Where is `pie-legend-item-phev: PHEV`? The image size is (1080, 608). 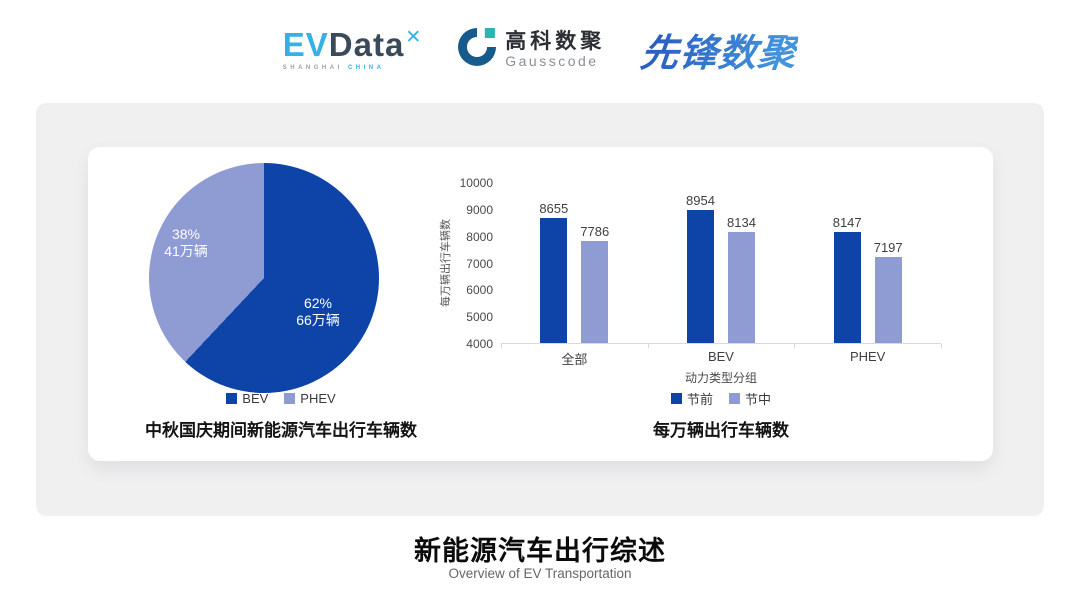 pie-legend-item-phev: PHEV is located at coordinates (310, 398).